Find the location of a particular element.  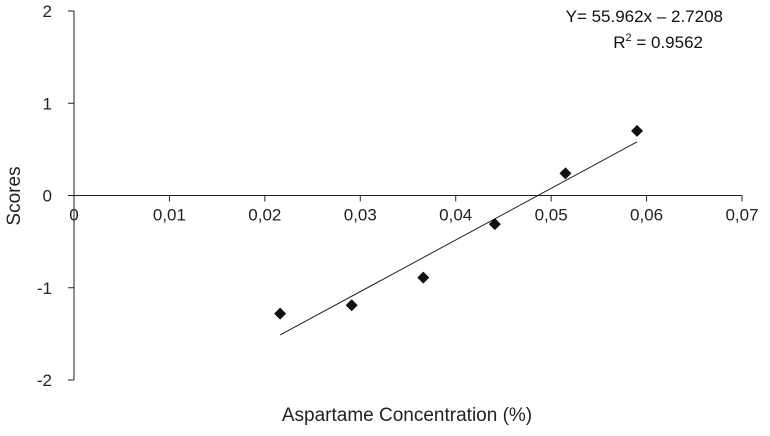

y-tick-label: 1 is located at coordinates (47, 103).